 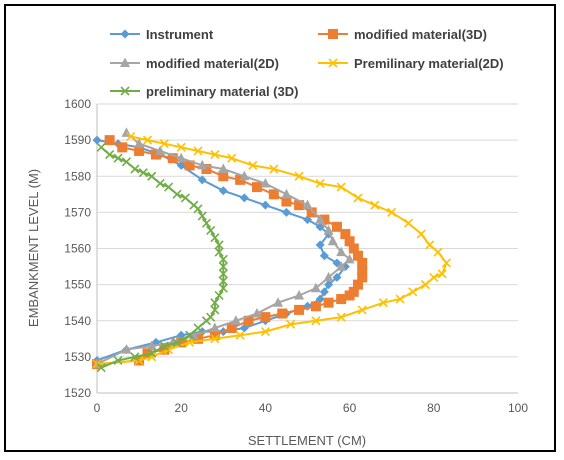 I want to click on x-tick-label: 100, so click(x=518, y=408).